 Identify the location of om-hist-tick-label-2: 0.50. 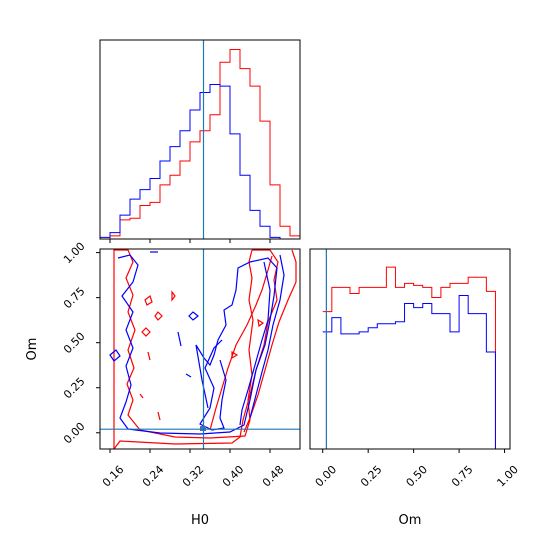
(417, 476).